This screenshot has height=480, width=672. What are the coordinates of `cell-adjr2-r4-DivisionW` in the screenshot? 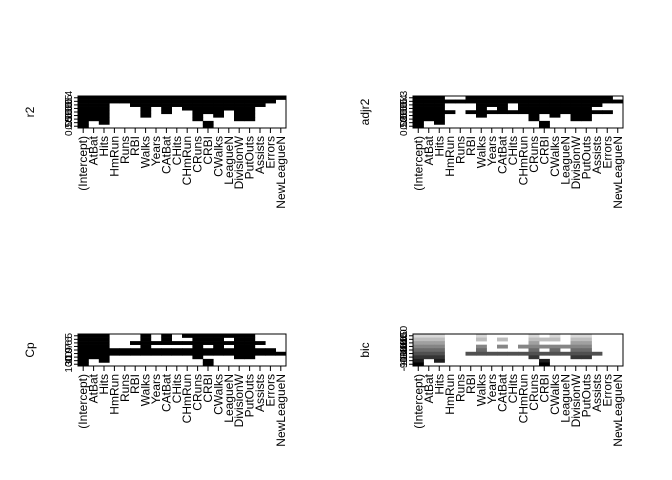 It's located at (576, 112).